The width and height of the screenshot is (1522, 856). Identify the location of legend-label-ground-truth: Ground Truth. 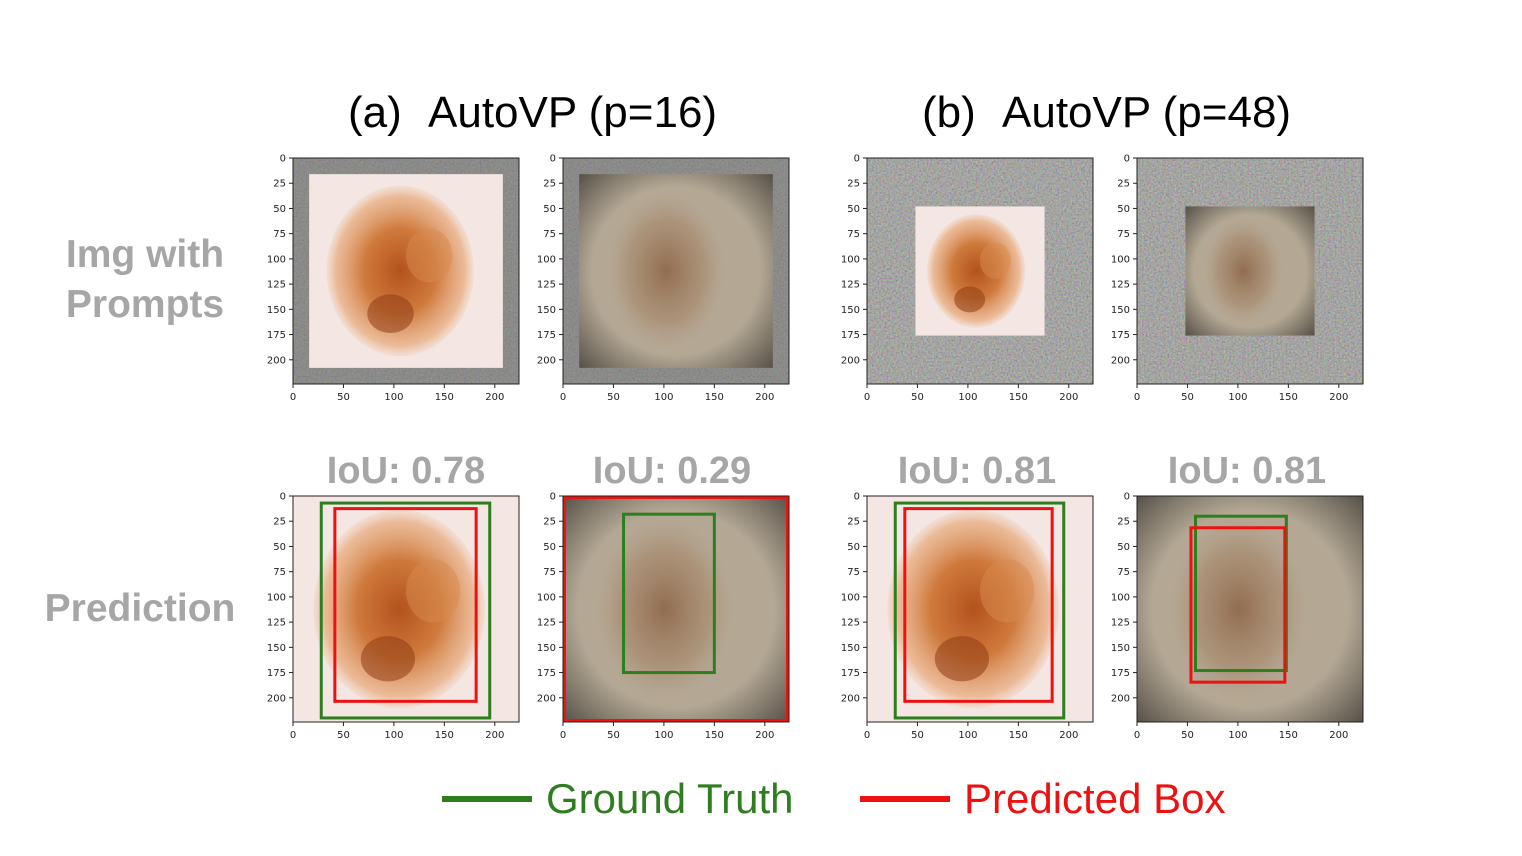
(670, 798).